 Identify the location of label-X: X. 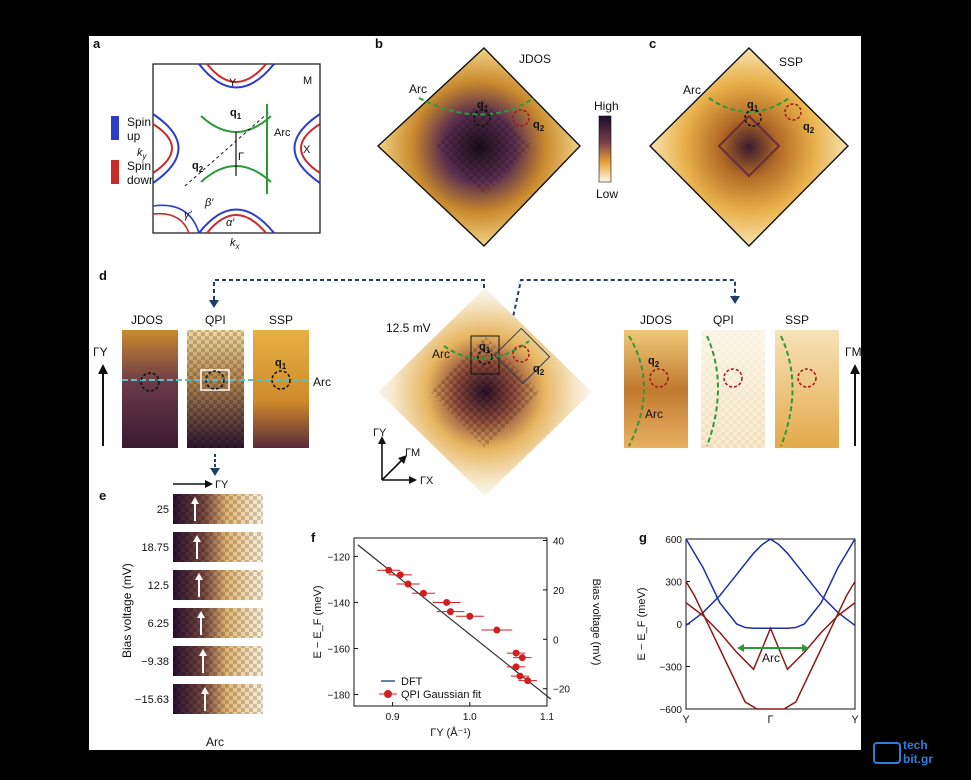
(307, 150).